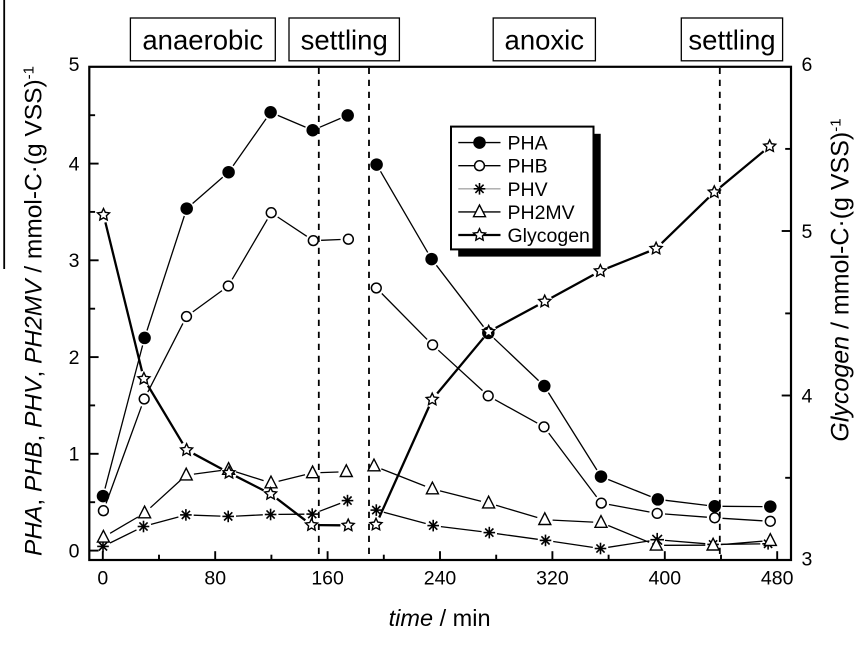 The width and height of the screenshot is (866, 645). What do you see at coordinates (841, 279) in the screenshot?
I see `svg-text: Glycogen / mmol-C·(g VSS)-1` at bounding box center [841, 279].